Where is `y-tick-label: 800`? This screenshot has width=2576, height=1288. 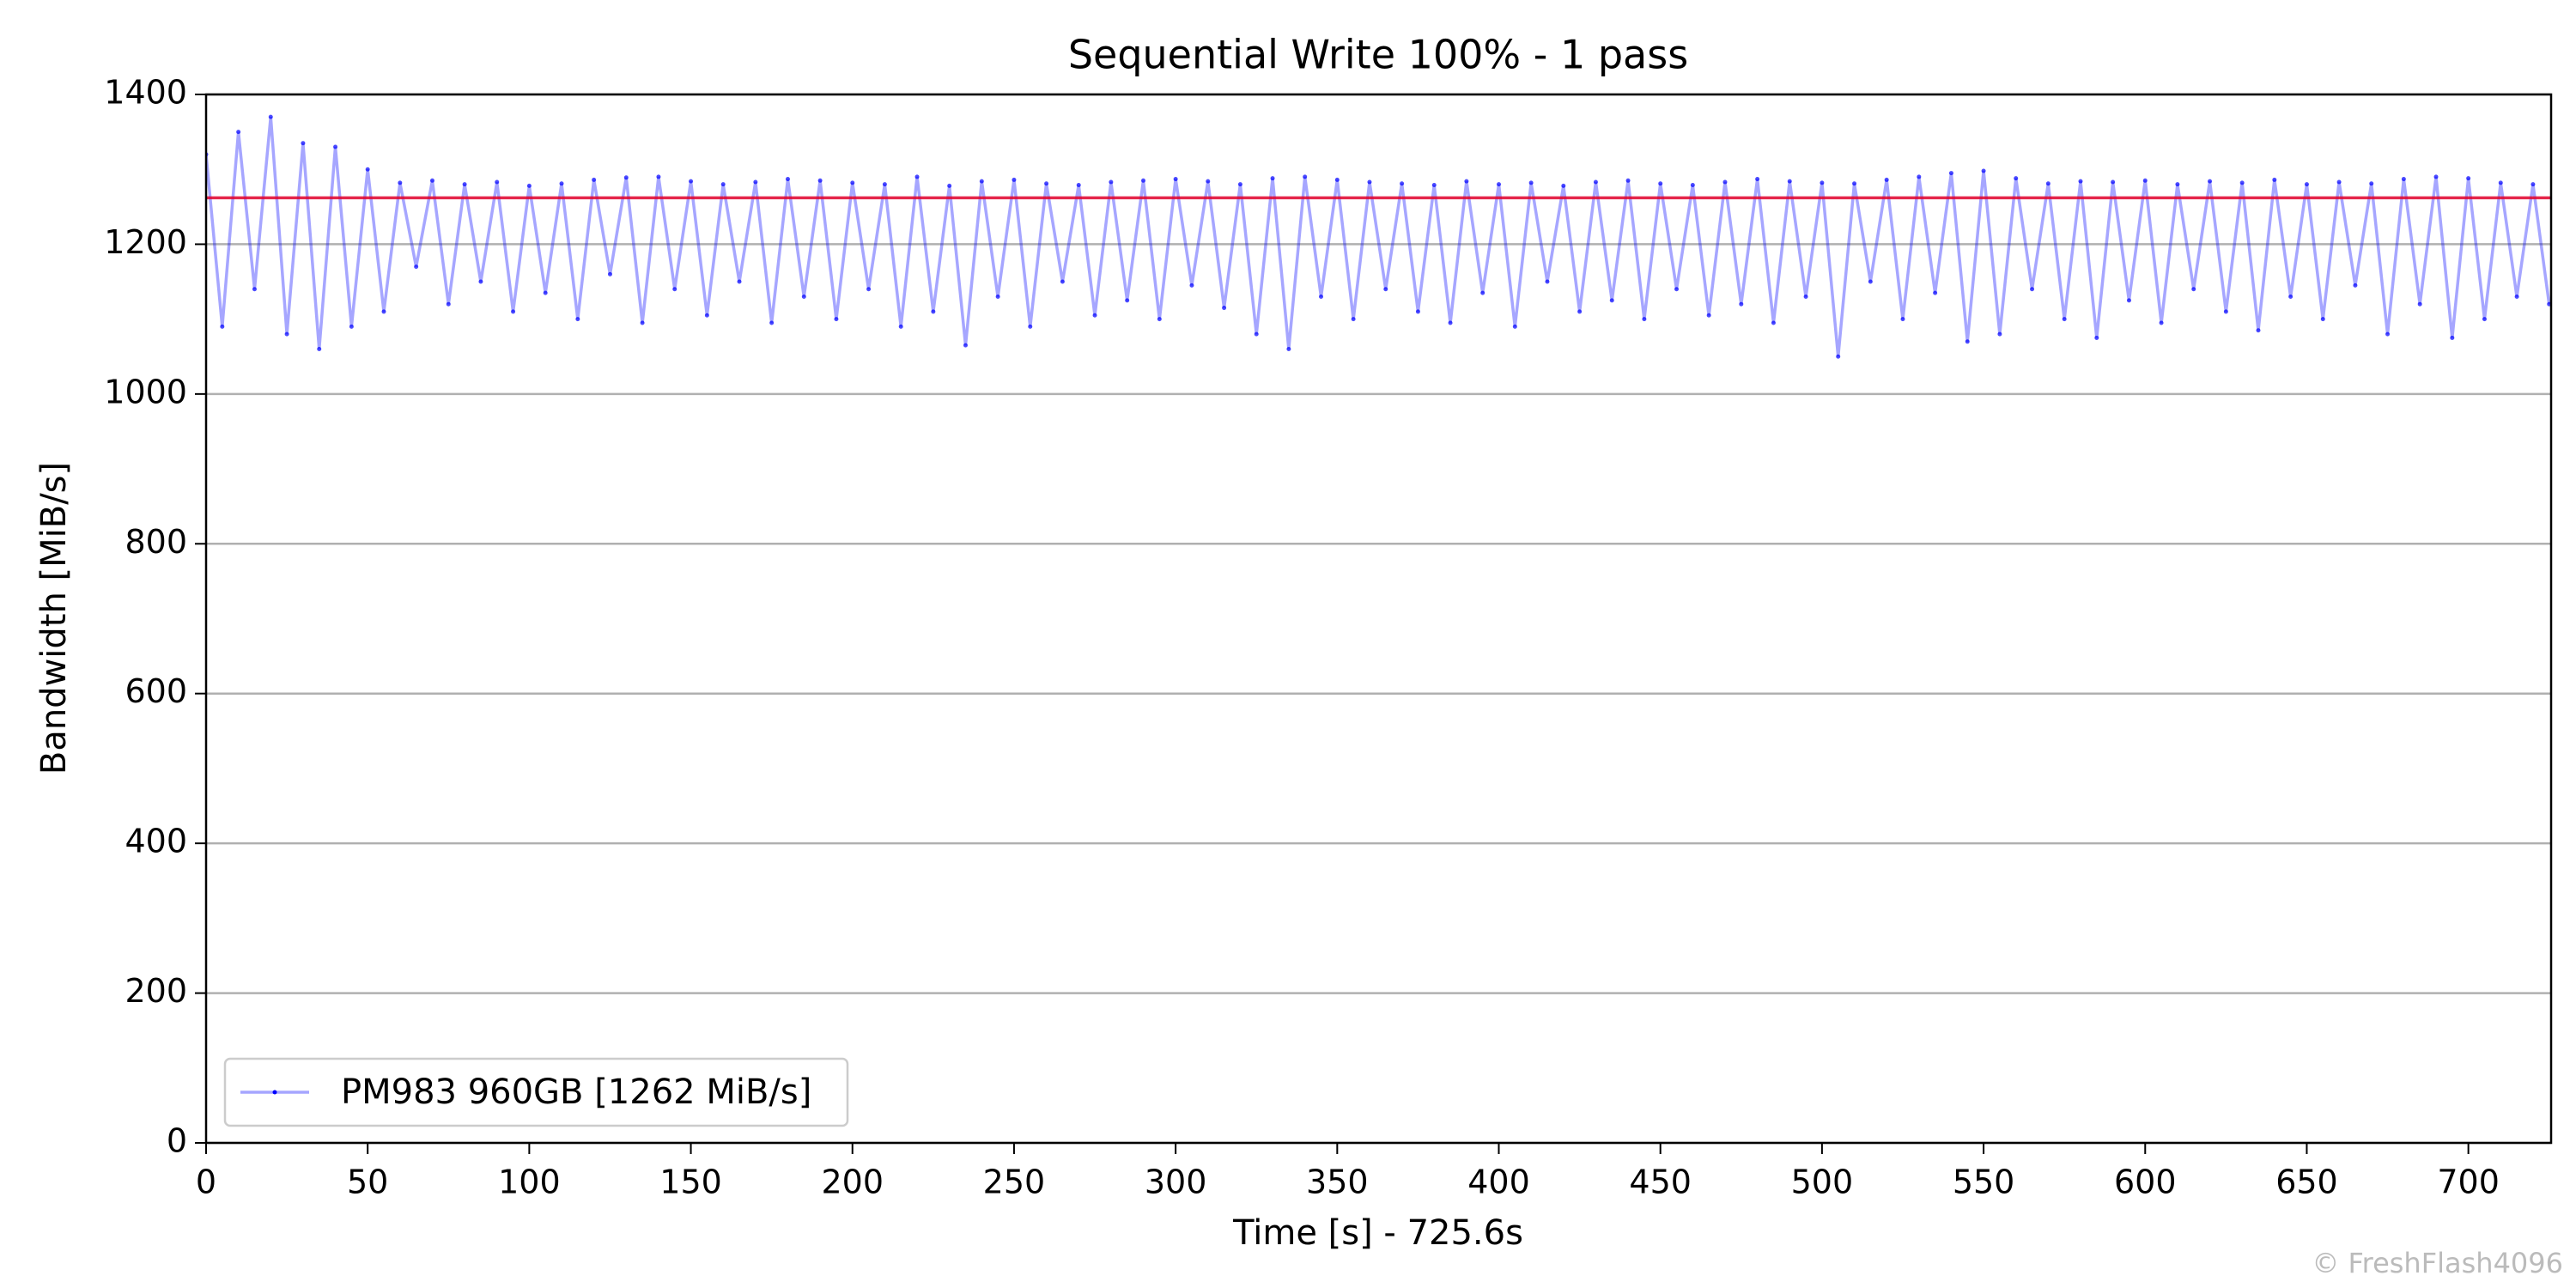
y-tick-label: 800 is located at coordinates (156, 542).